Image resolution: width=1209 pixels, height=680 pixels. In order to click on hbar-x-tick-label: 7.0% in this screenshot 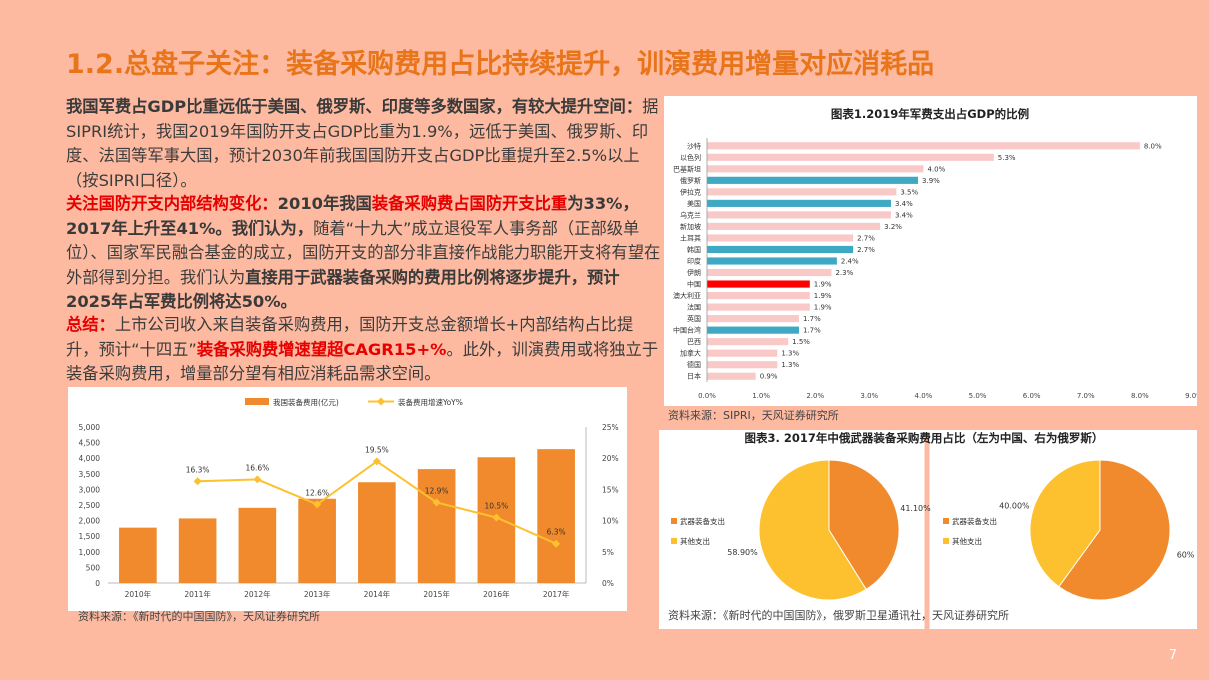, I will do `click(1086, 396)`.